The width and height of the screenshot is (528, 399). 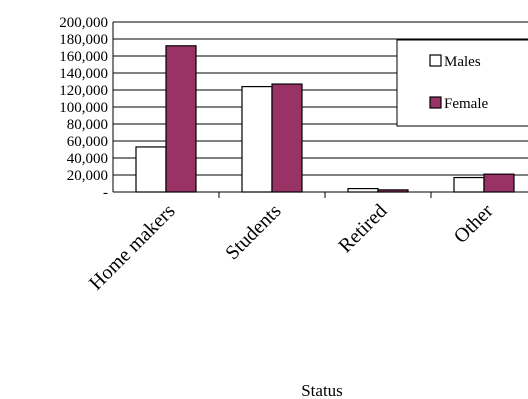 I want to click on bar-males-other, so click(x=469, y=184).